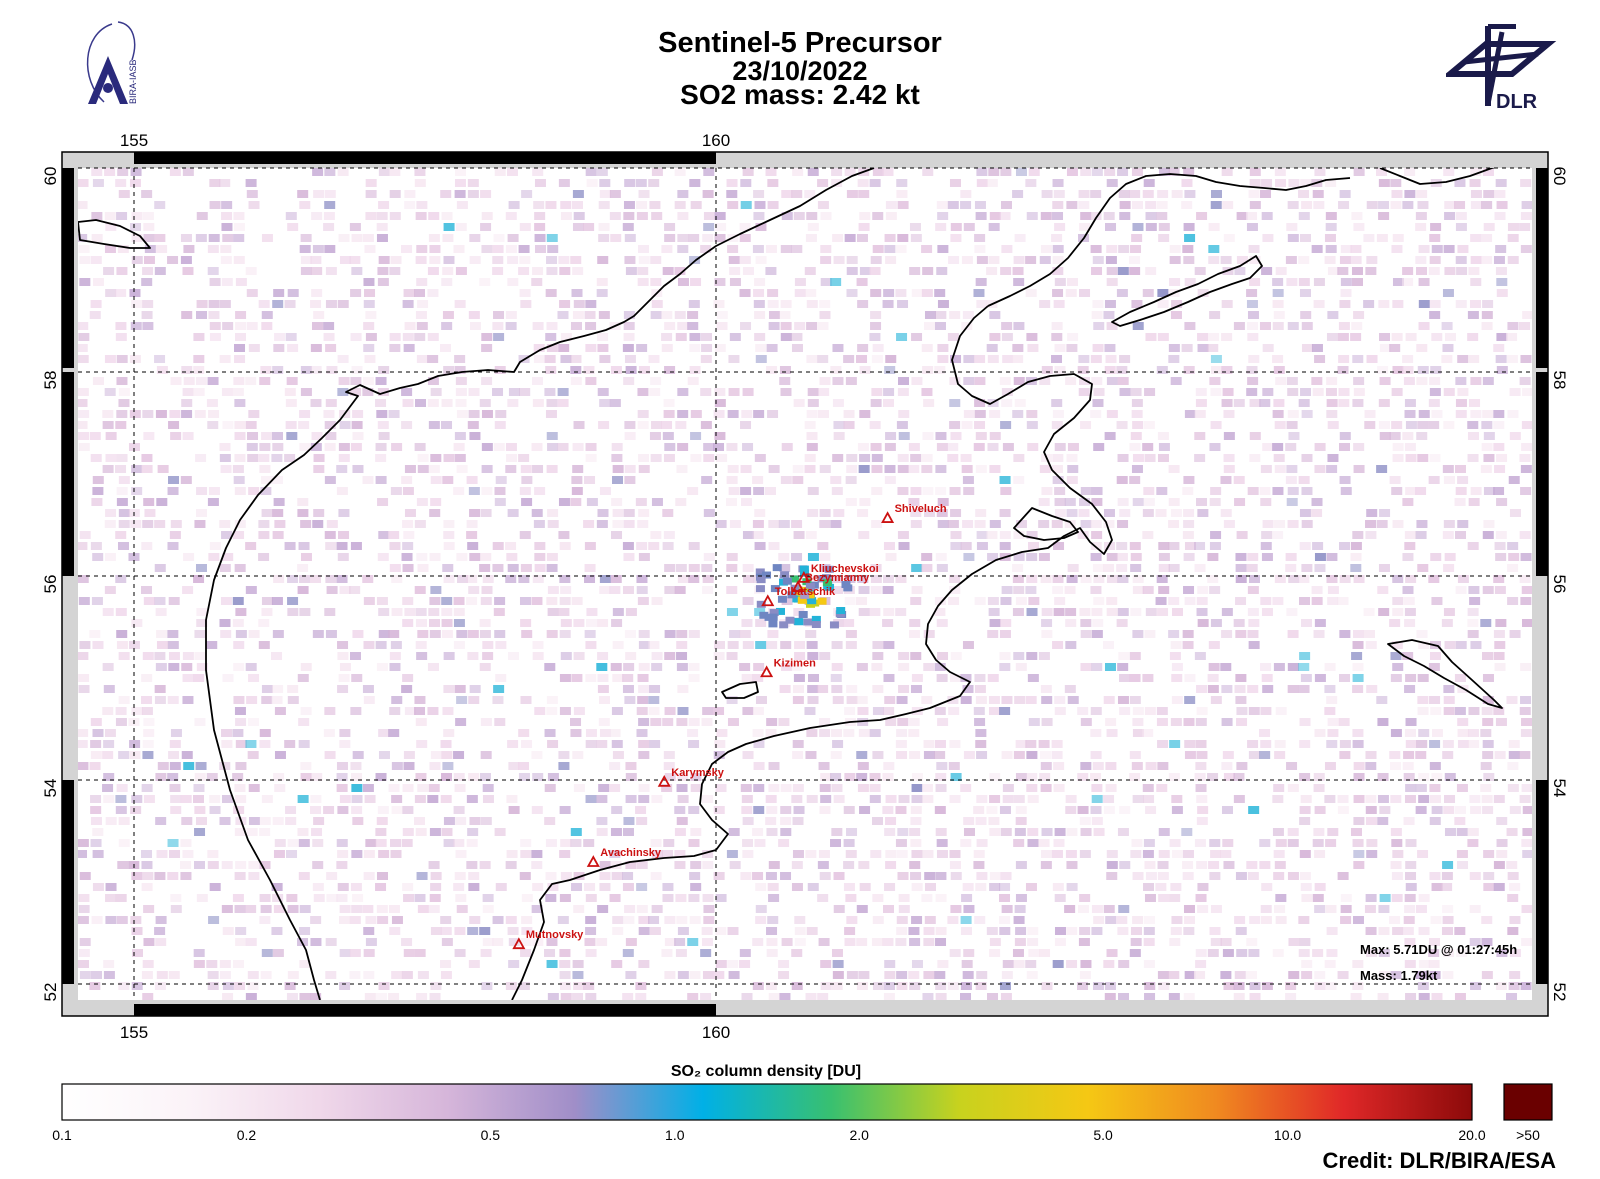 This screenshot has height=1179, width=1600. Describe the element at coordinates (816, 625) in the screenshot. I see `so2-plume-pixel` at that location.